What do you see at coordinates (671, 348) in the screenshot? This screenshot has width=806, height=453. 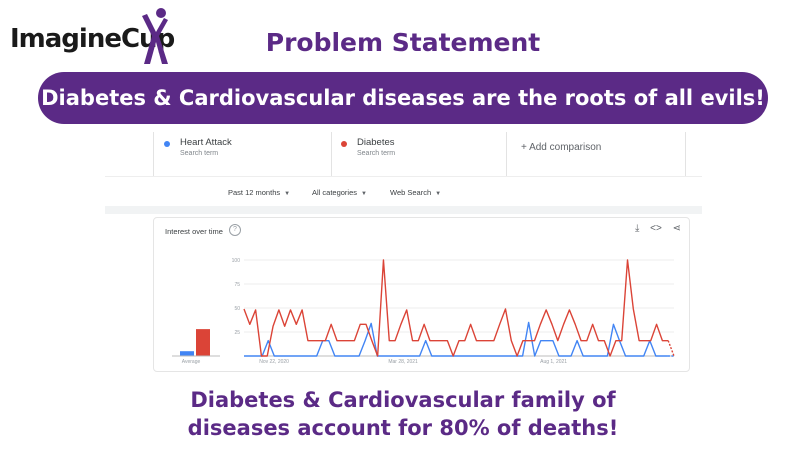 I see `series-partial-segment` at bounding box center [671, 348].